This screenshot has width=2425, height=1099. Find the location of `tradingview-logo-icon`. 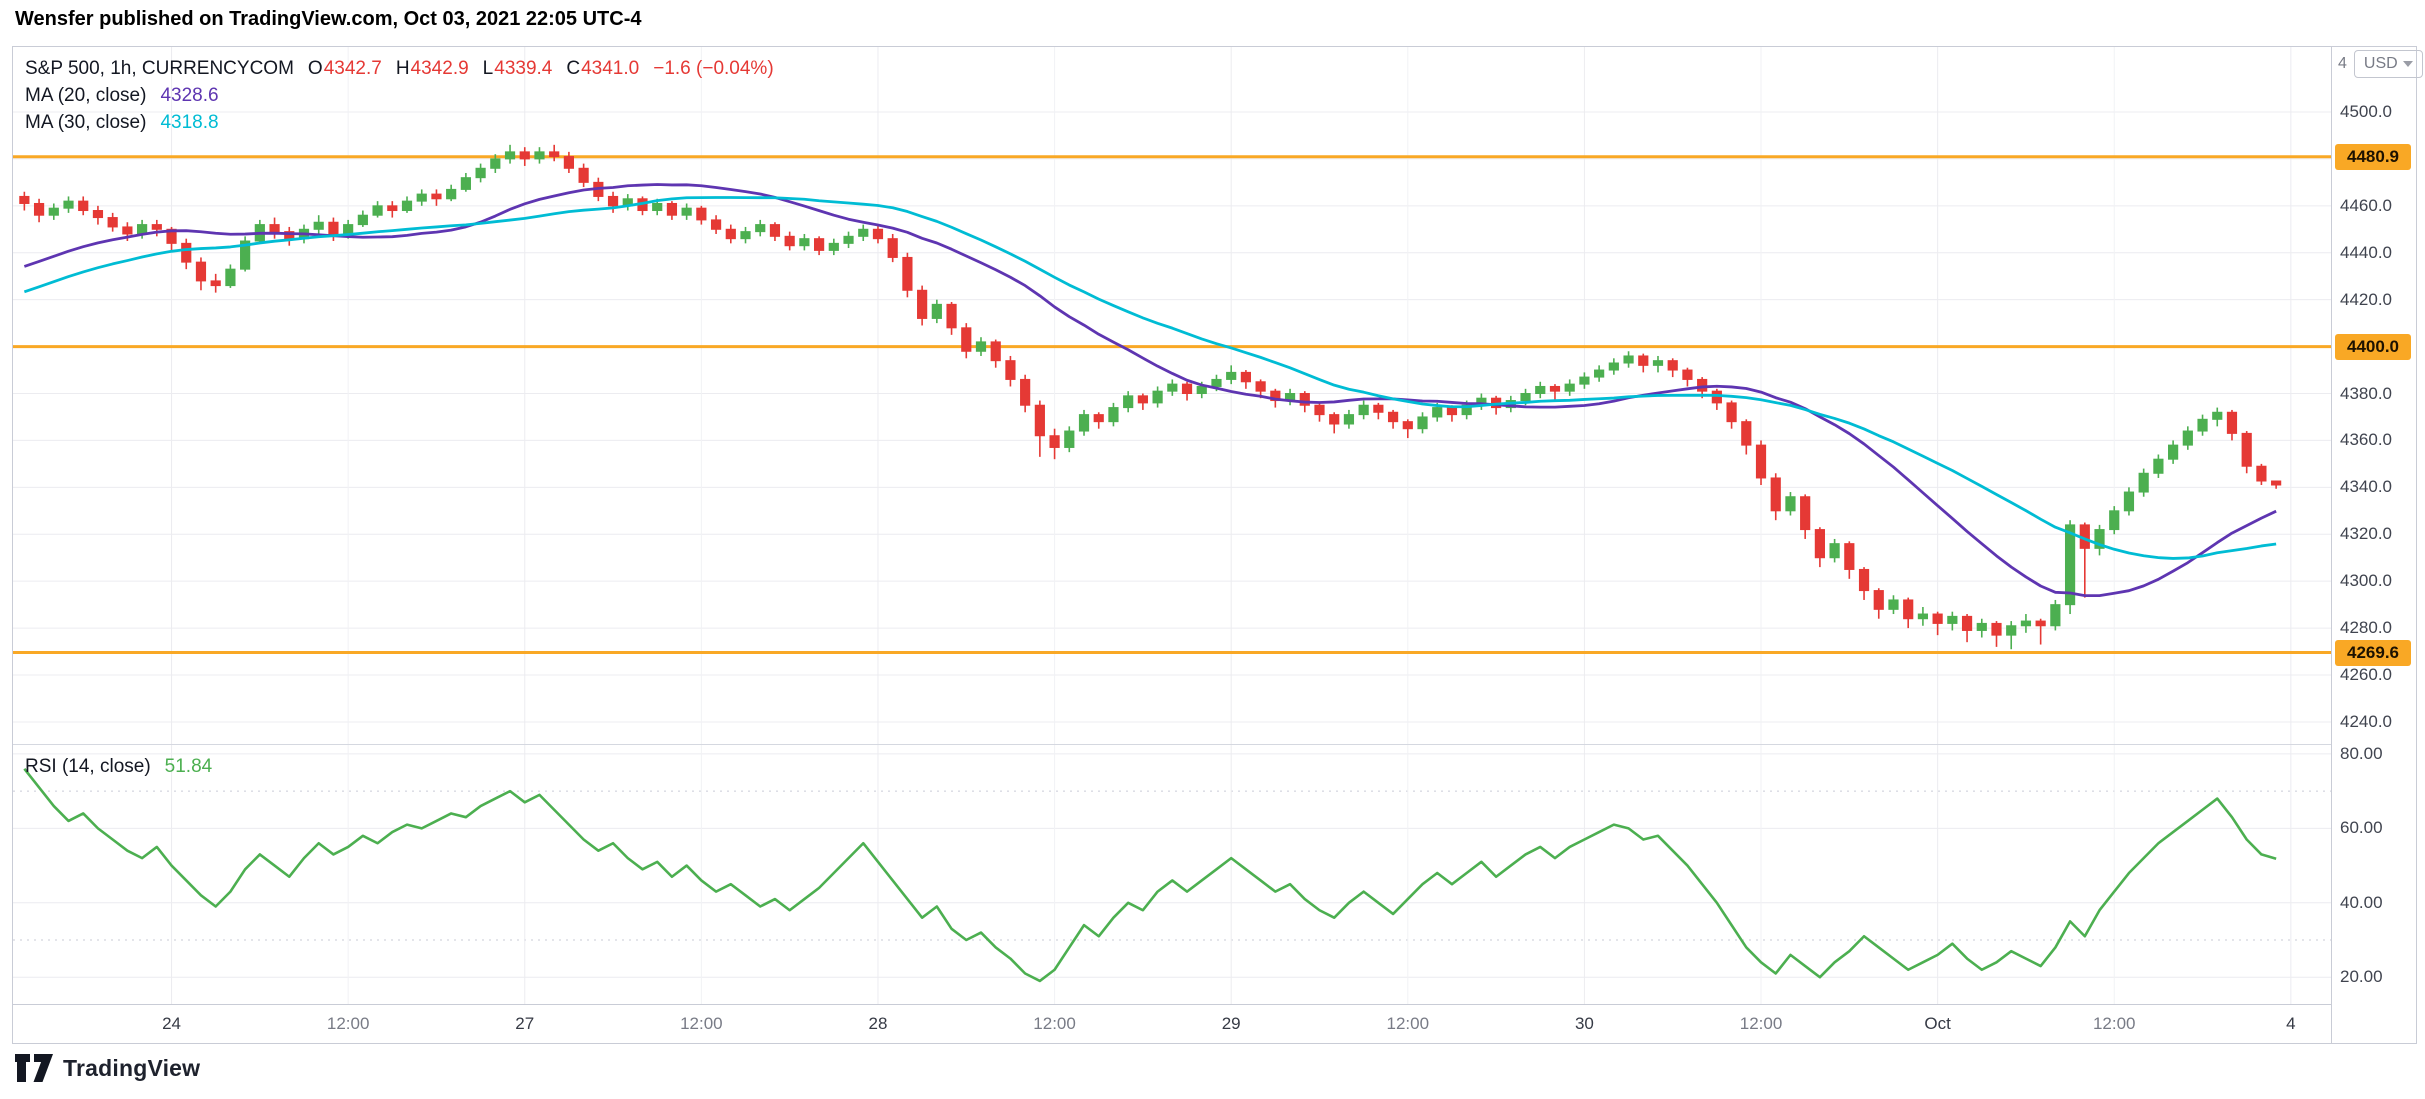

tradingview-logo-icon is located at coordinates (34, 1068).